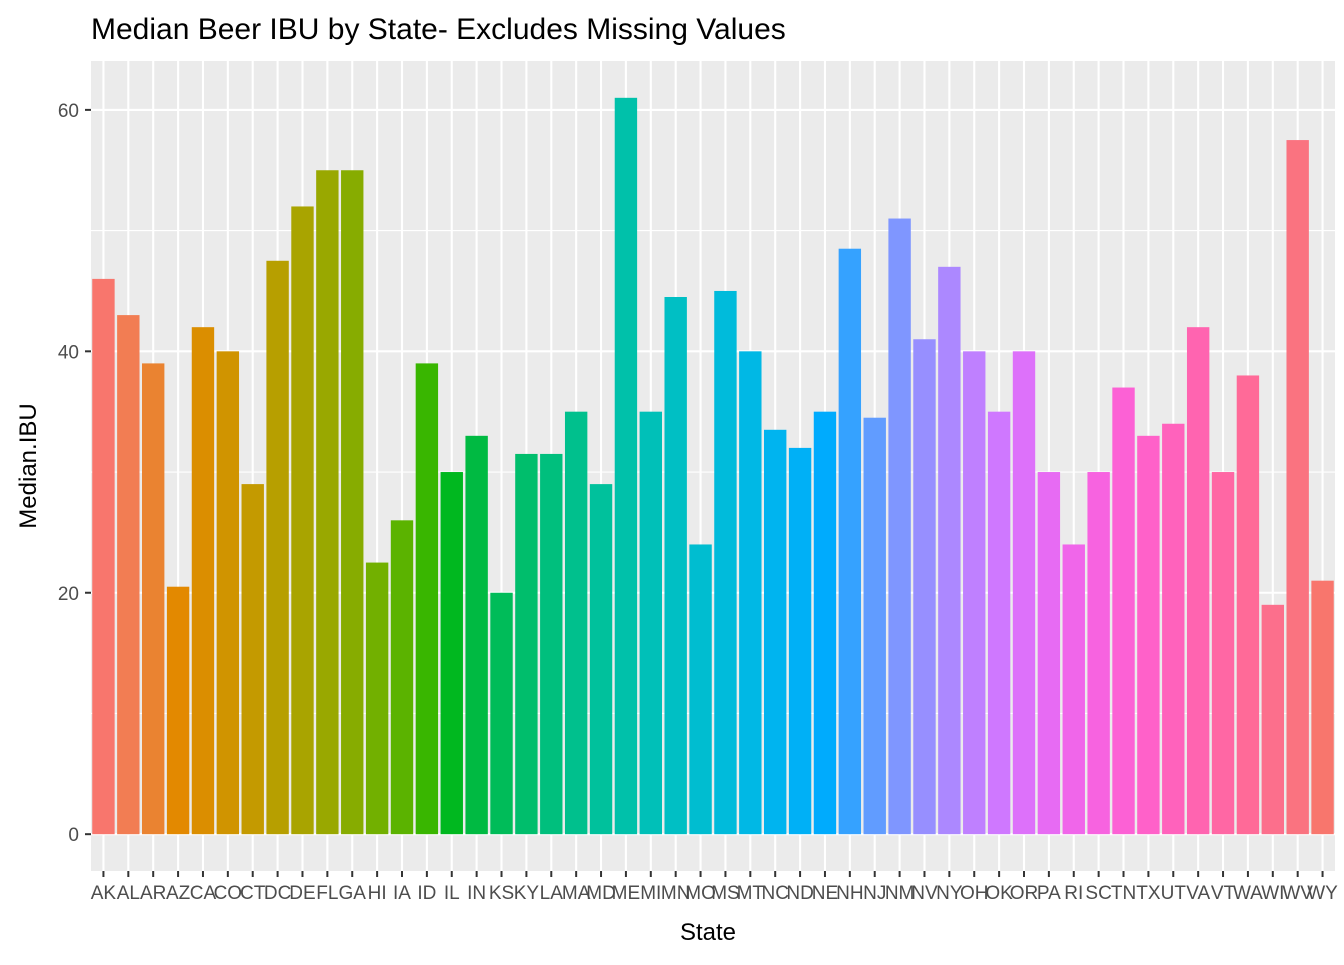  What do you see at coordinates (427, 599) in the screenshot?
I see `bar-id` at bounding box center [427, 599].